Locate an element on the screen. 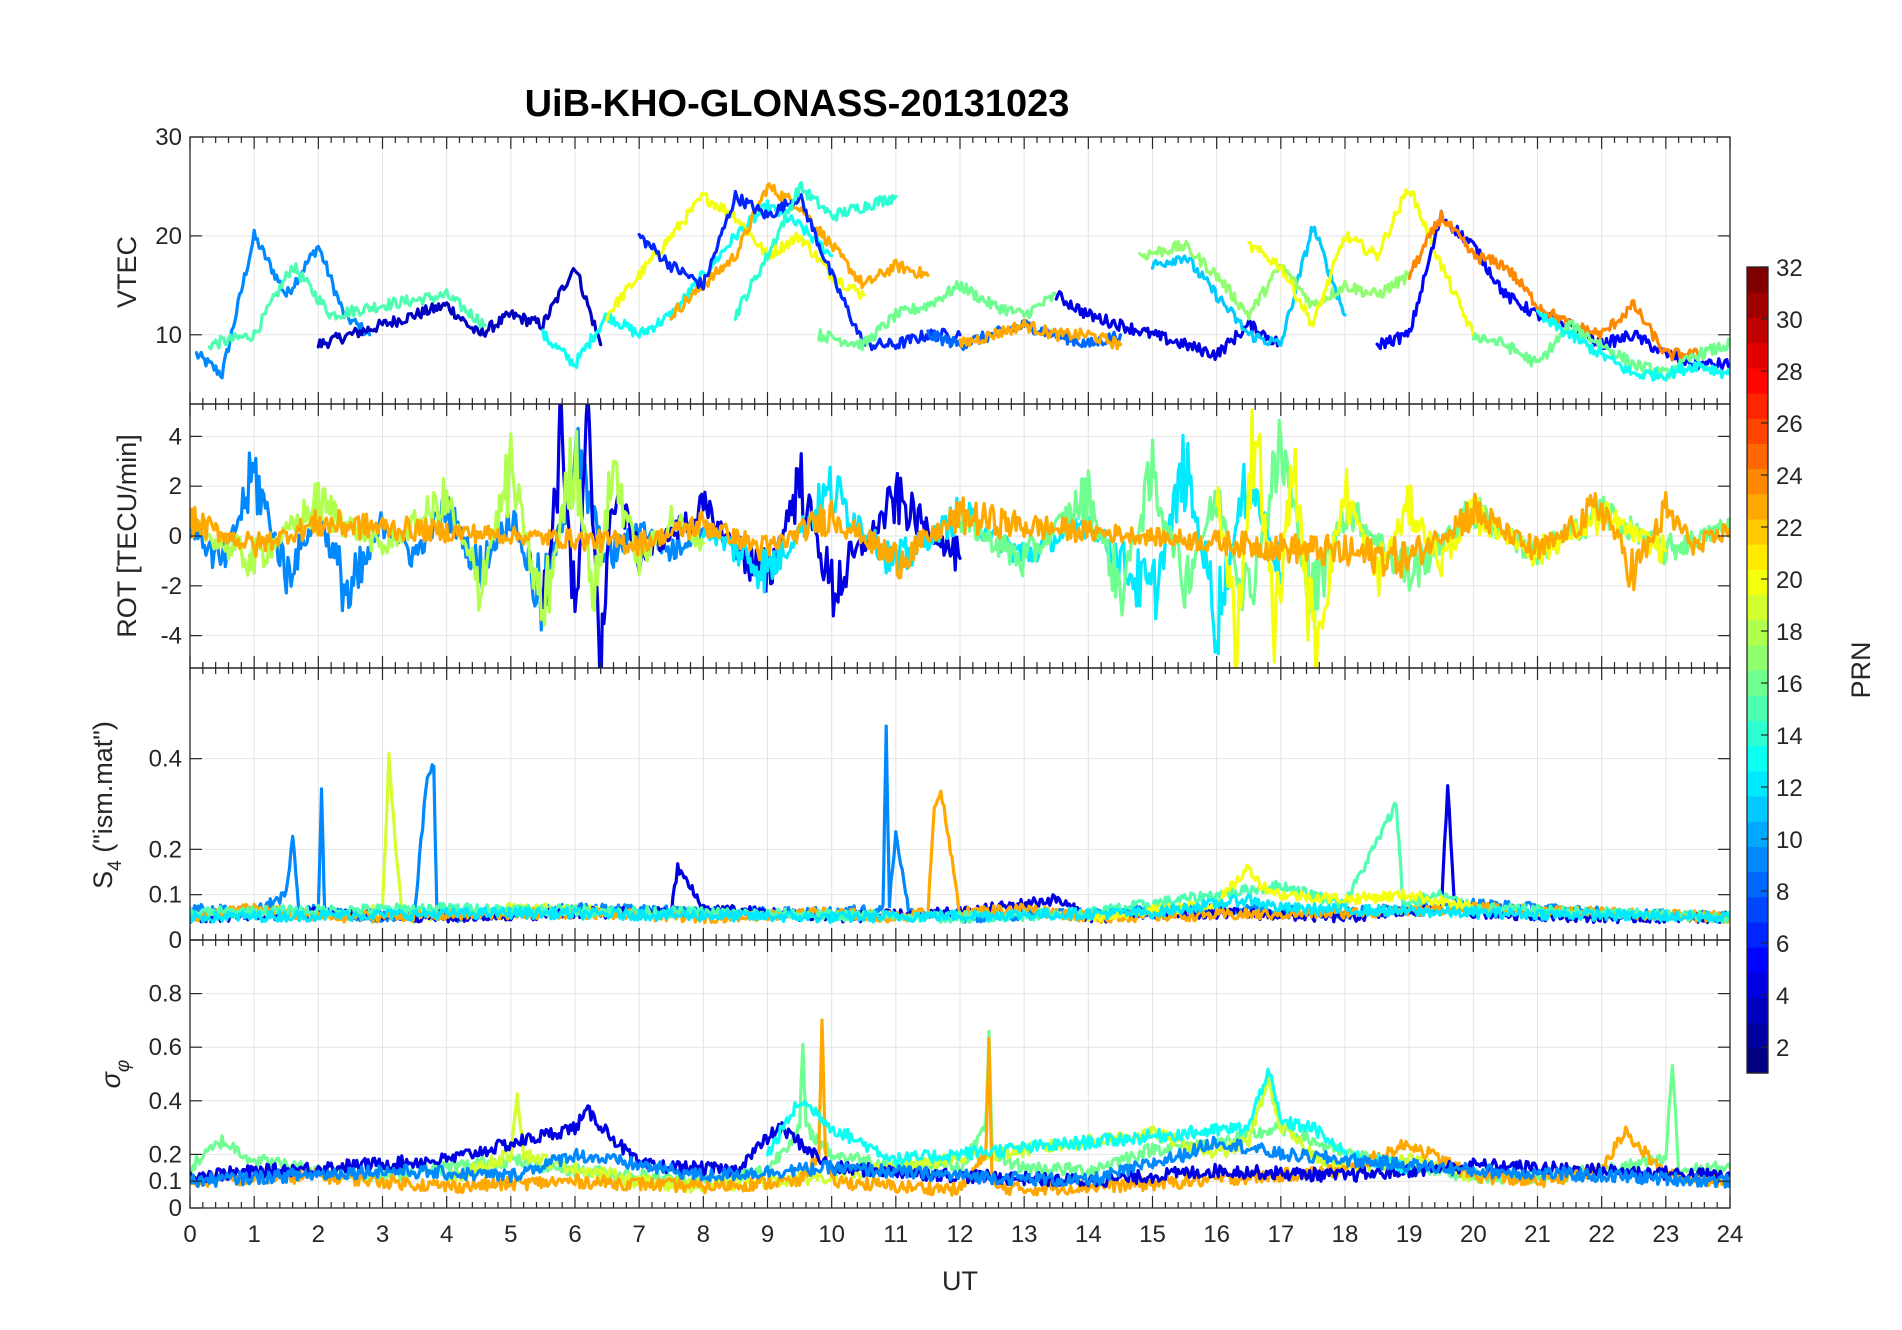 Image resolution: width=1902 pixels, height=1330 pixels. colorbar-frame is located at coordinates (1757, 670).